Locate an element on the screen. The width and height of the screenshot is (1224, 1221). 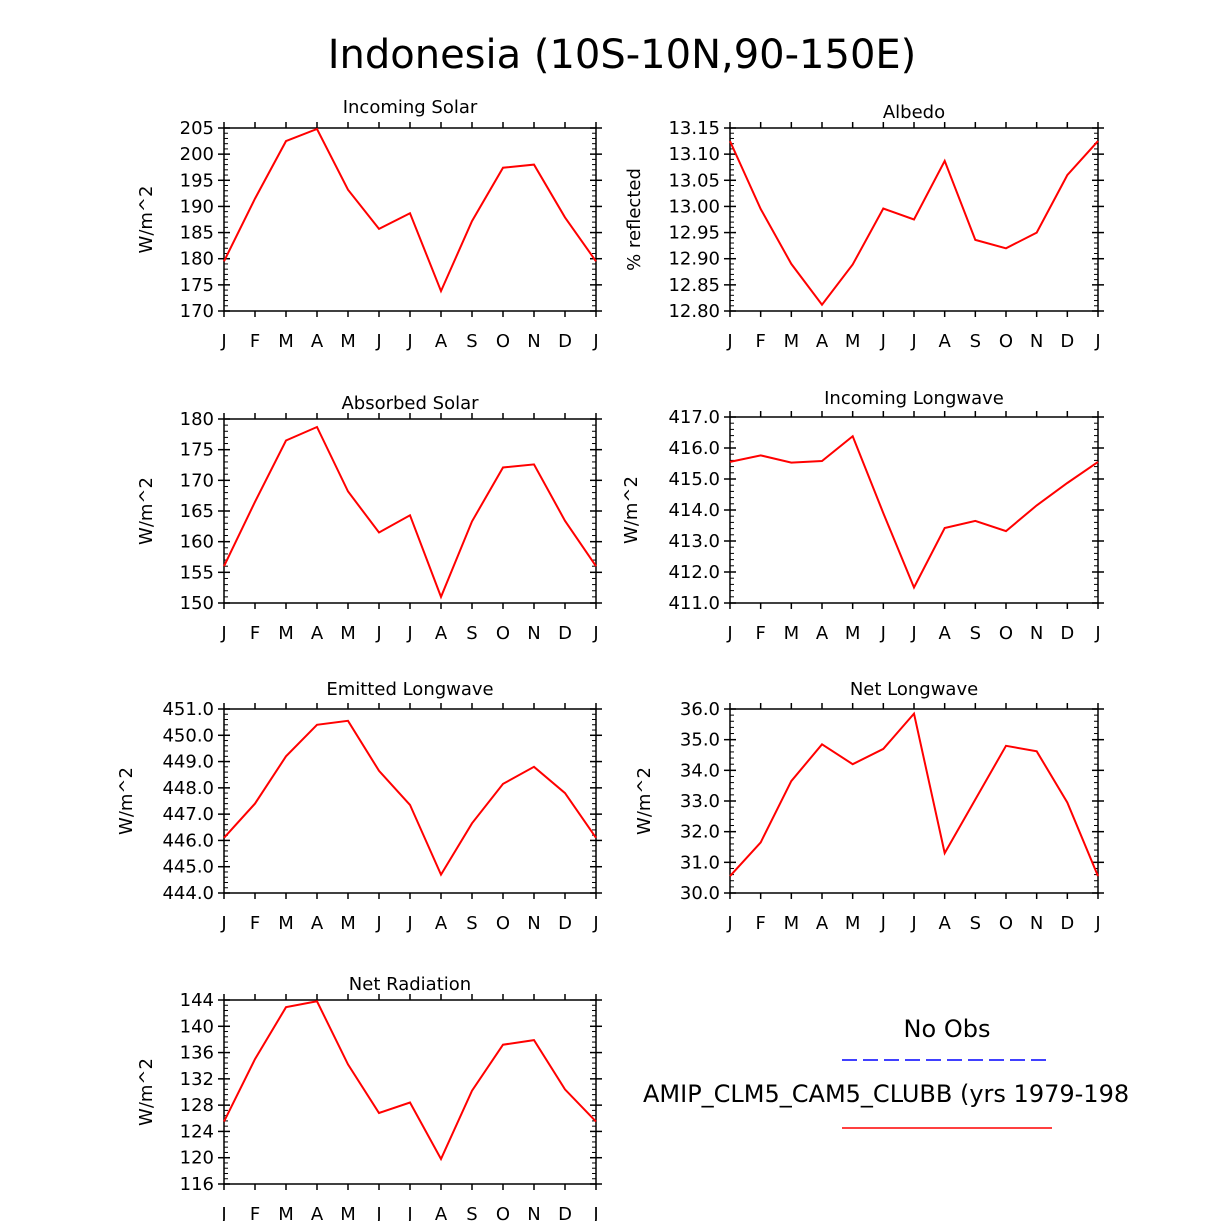
y-tick-label: 160 is located at coordinates (197, 542).